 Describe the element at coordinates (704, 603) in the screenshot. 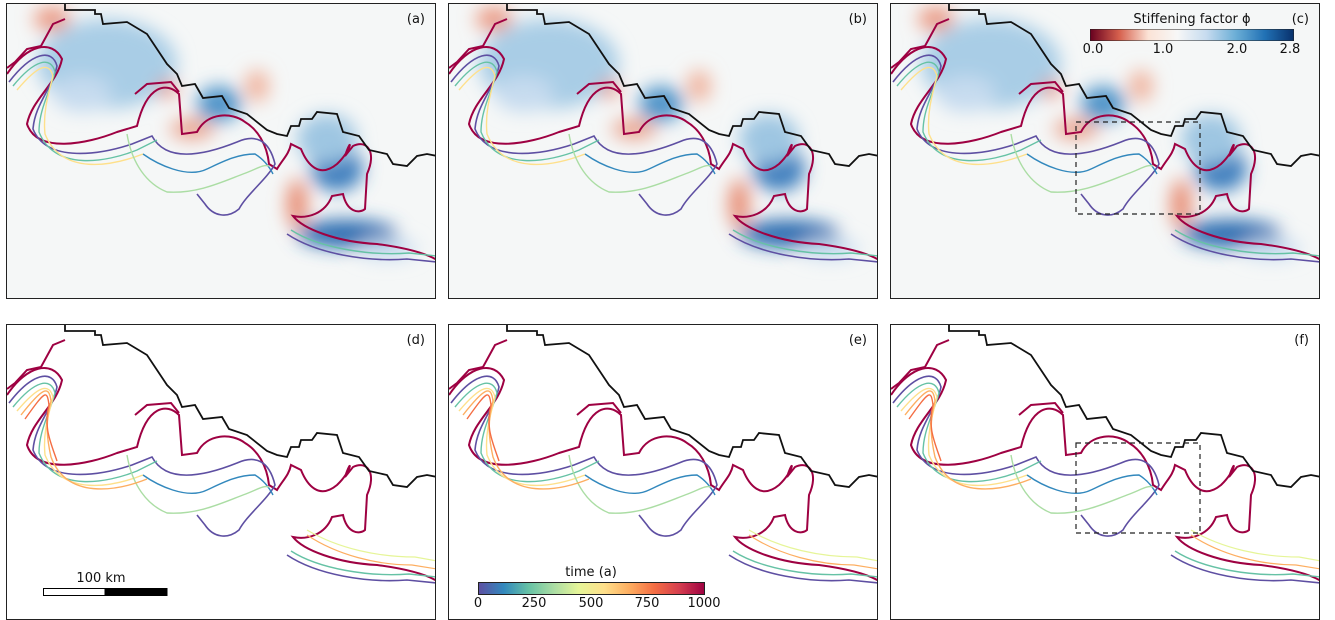

I see `time-tick: 1000` at that location.